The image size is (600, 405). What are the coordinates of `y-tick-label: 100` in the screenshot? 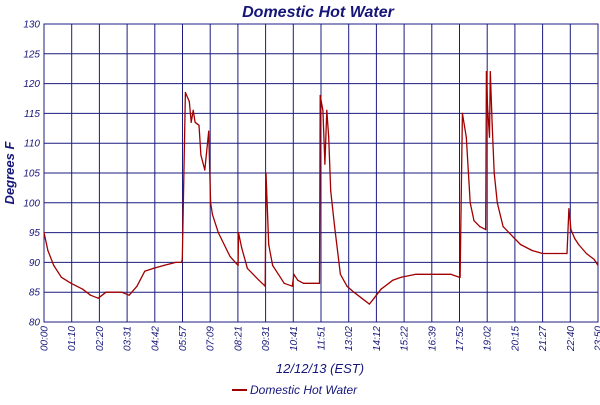 It's located at (31, 203).